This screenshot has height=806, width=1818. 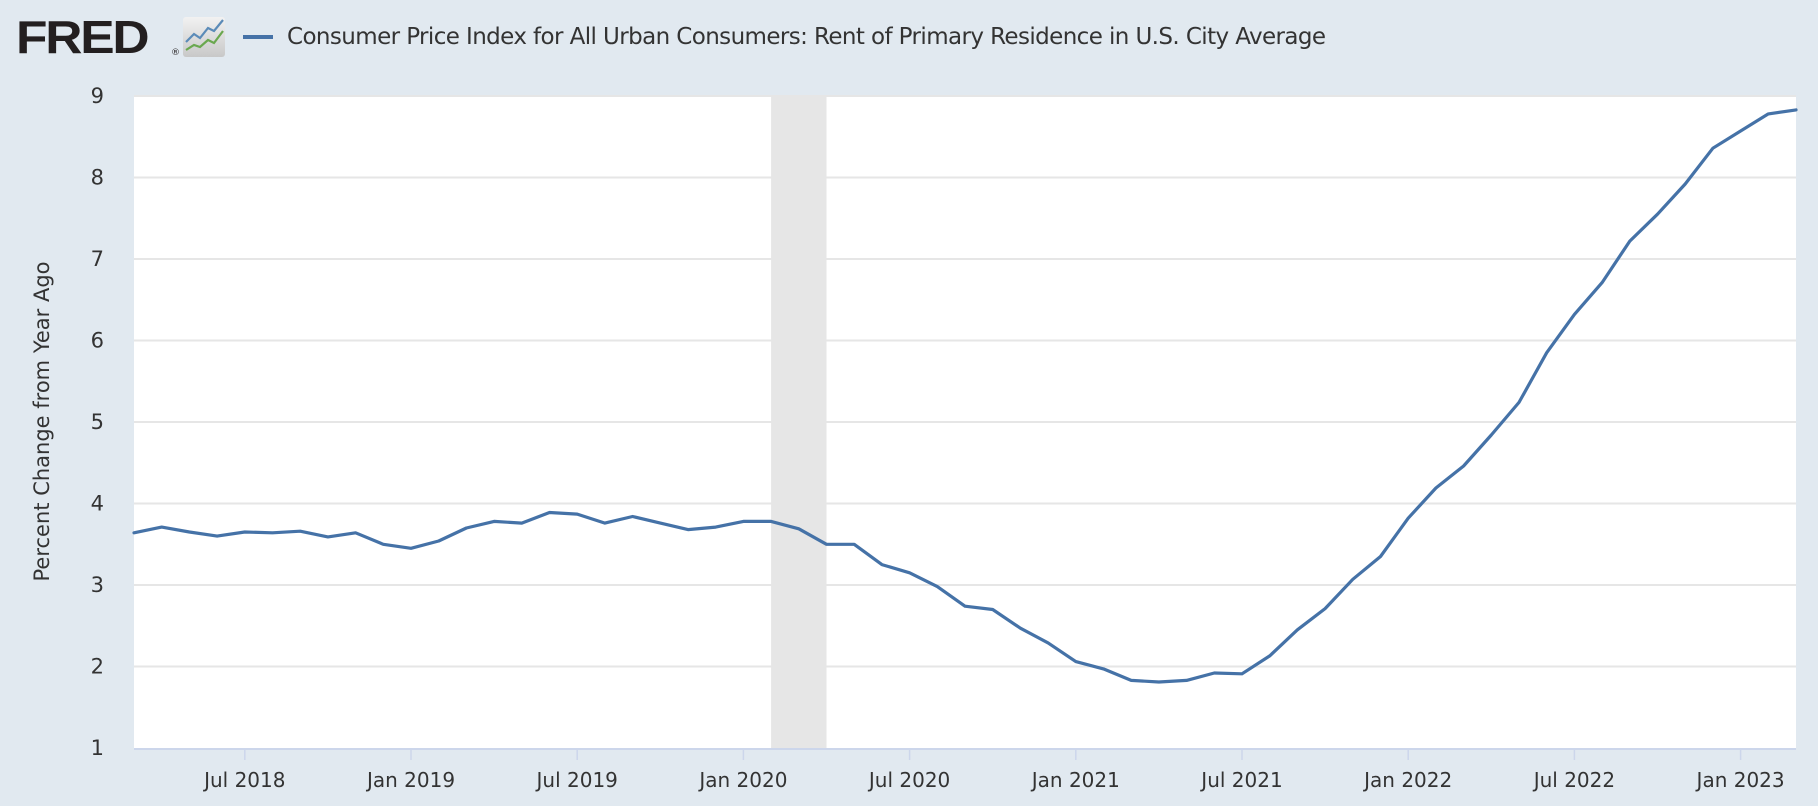 I want to click on y-tick-label: 5, so click(x=97, y=422).